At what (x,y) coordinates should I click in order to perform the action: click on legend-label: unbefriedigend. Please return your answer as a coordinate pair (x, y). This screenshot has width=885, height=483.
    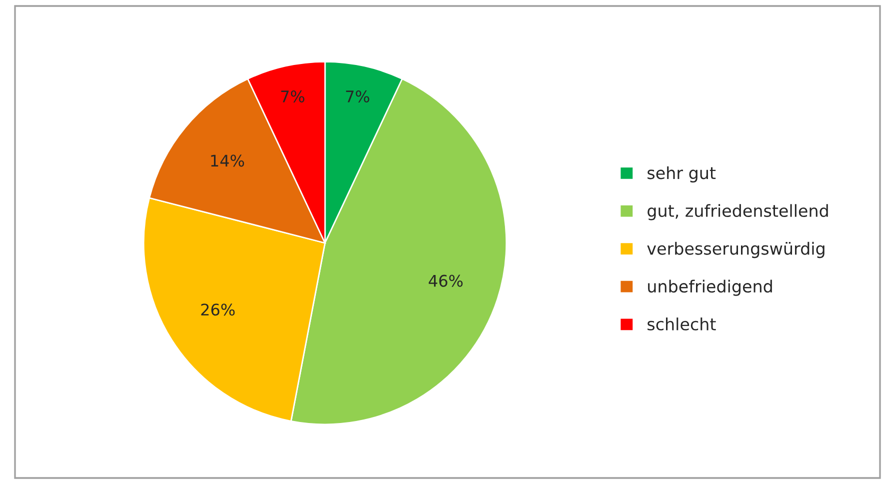
    Looking at the image, I should click on (710, 288).